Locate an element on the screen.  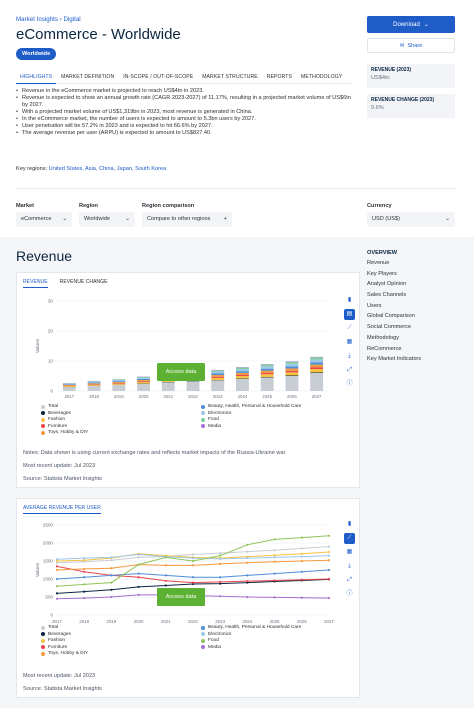
tab-revenue: REVENUE is located at coordinates (35, 283).